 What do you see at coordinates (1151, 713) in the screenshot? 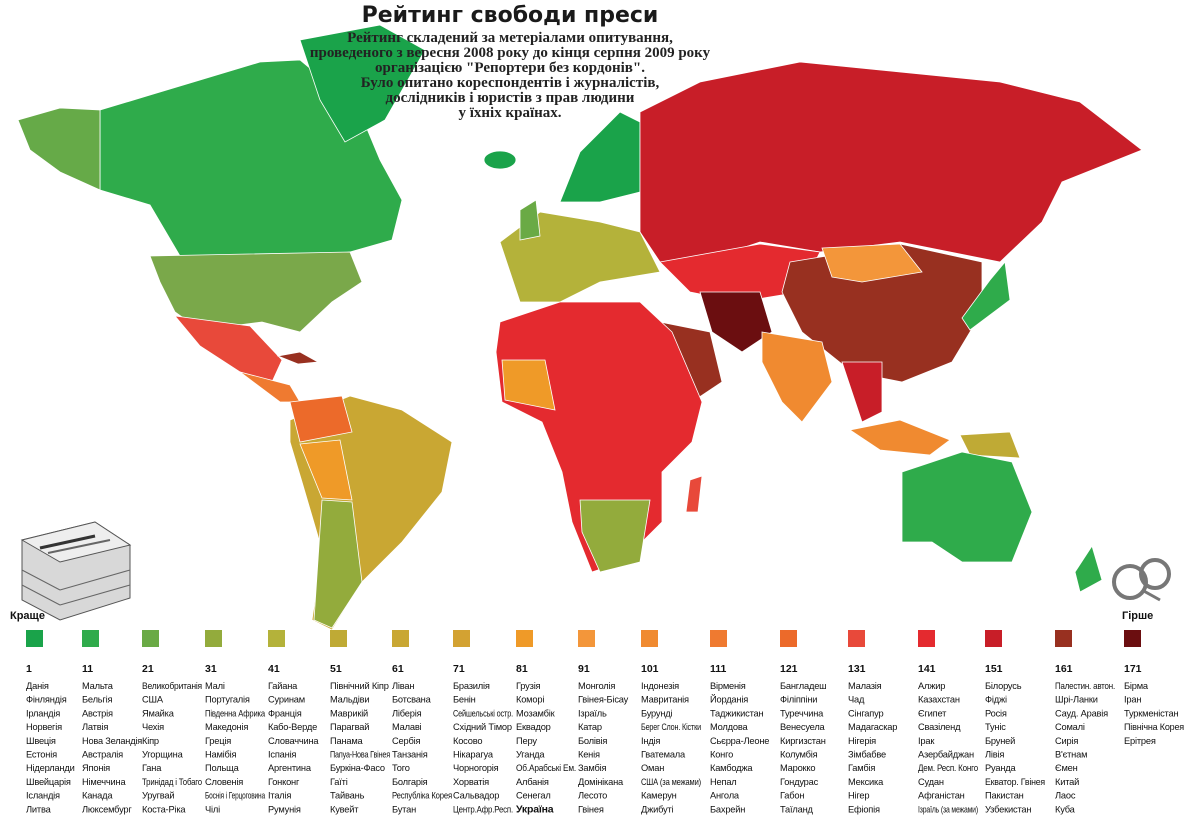
I see `country-name: Туркменістан` at bounding box center [1151, 713].